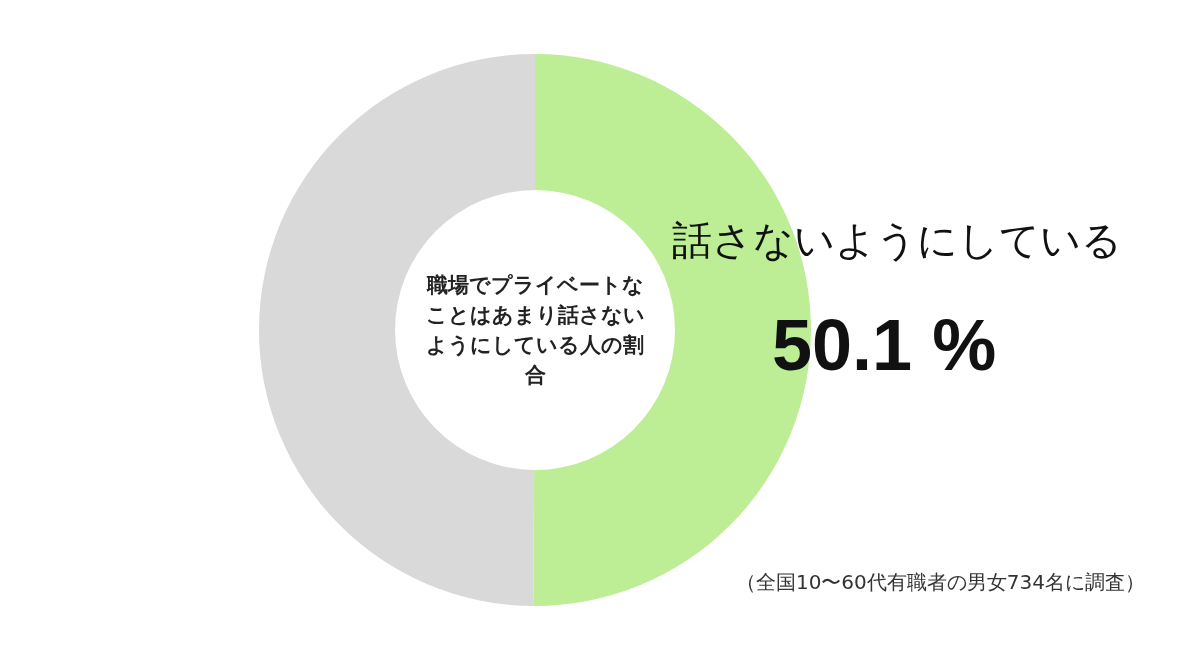 The image size is (1200, 645). I want to click on text: （全国10〜60代有職者の男女734名に調査）, so click(940, 582).